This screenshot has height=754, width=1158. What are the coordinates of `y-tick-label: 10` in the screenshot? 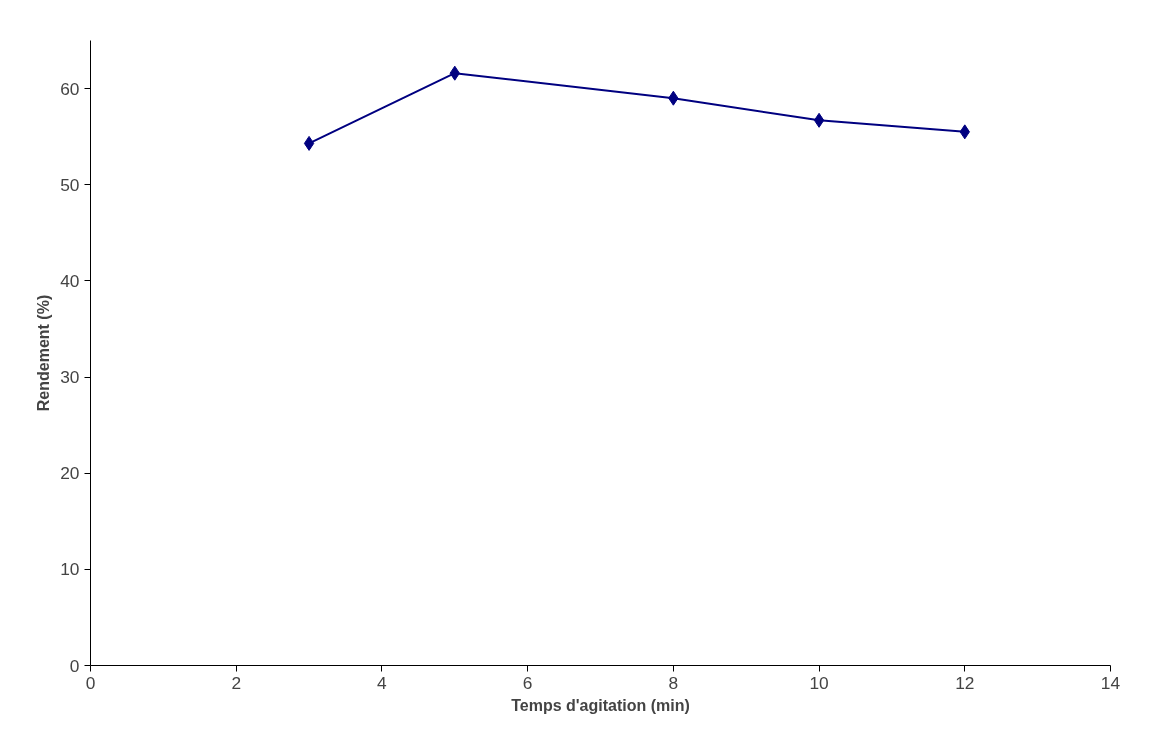 It's located at (70, 569).